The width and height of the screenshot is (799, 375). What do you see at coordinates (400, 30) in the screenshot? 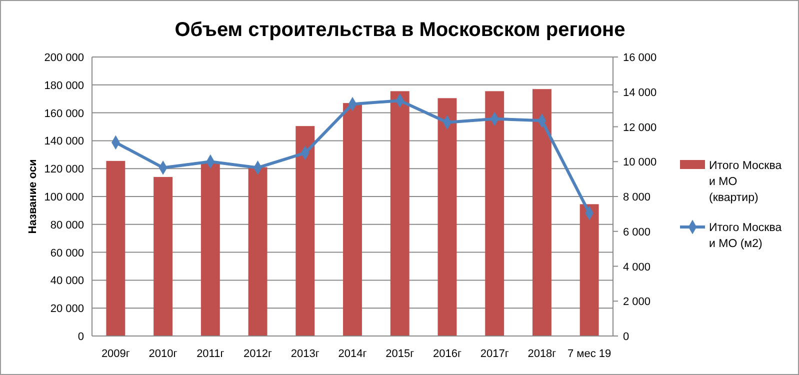
I see `chart-title: Объем строительства в Московском регионе` at bounding box center [400, 30].